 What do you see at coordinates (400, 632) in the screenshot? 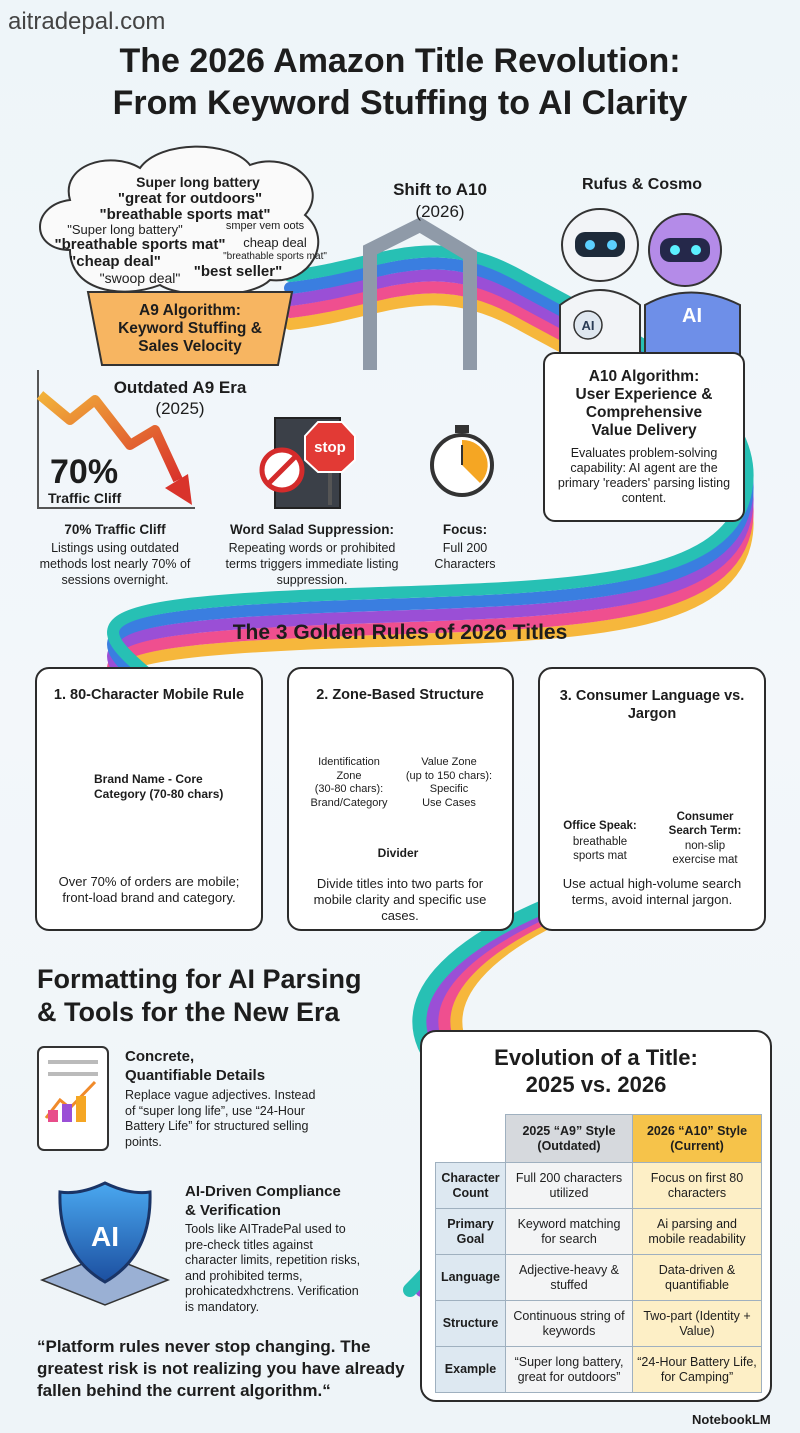
I see `section-heading: The 3 Golden Rules of 2026 Titles` at bounding box center [400, 632].